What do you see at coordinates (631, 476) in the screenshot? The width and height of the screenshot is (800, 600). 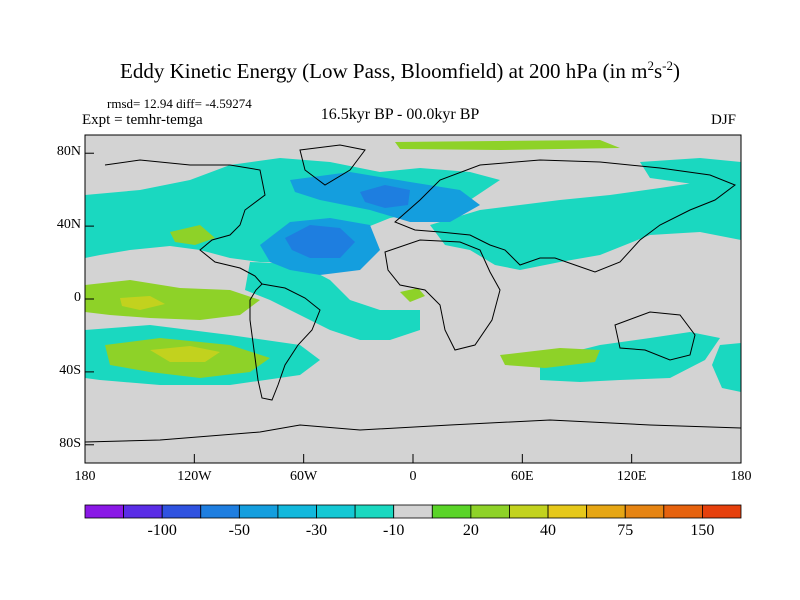 I see `x-tick-label: 120E` at bounding box center [631, 476].